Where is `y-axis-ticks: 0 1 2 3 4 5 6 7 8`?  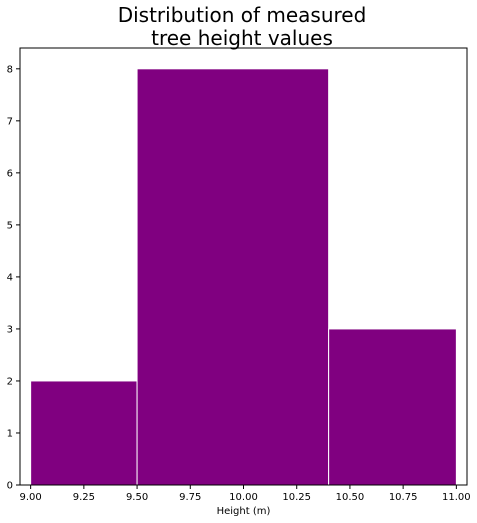 y-axis-ticks: 0 1 2 3 4 5 6 7 8 is located at coordinates (13, 278).